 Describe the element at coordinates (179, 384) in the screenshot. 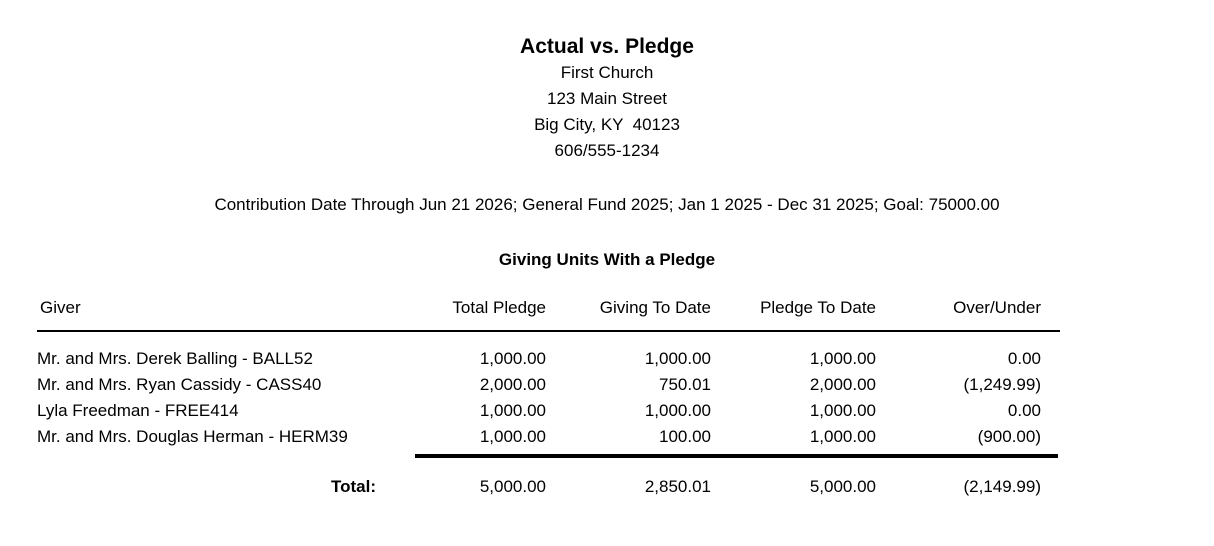

I see `cell-giver: Mr. and Mrs. Ryan Cassidy - CASS40` at that location.